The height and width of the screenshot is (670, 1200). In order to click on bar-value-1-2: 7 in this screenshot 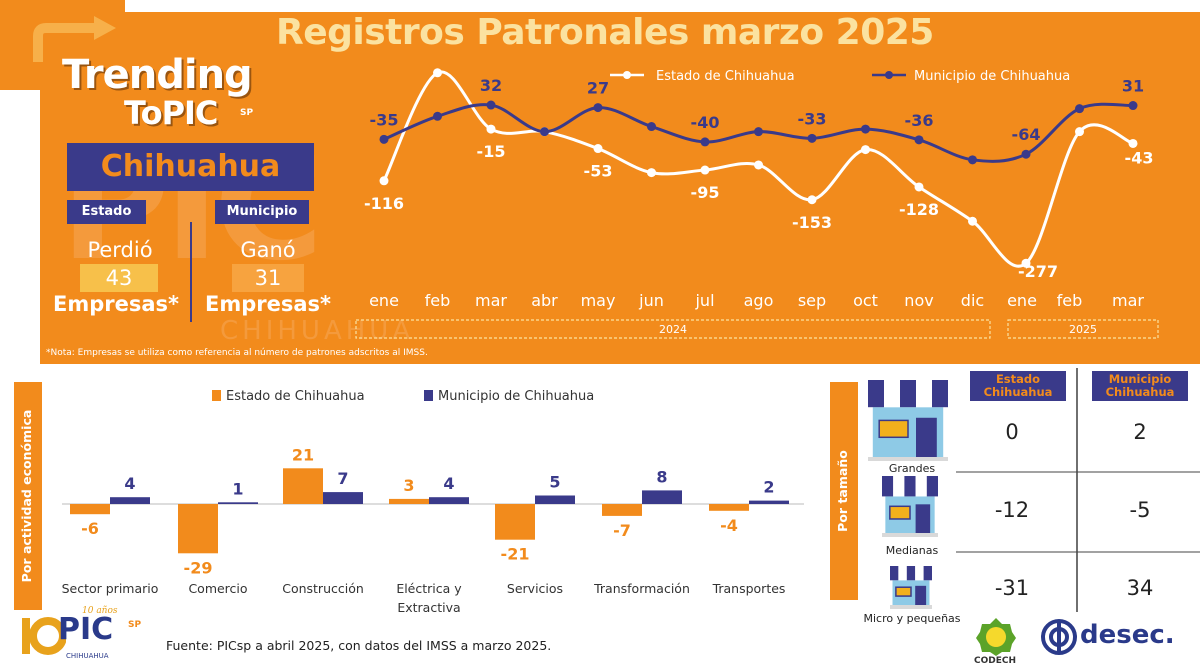, I will do `click(342, 478)`.